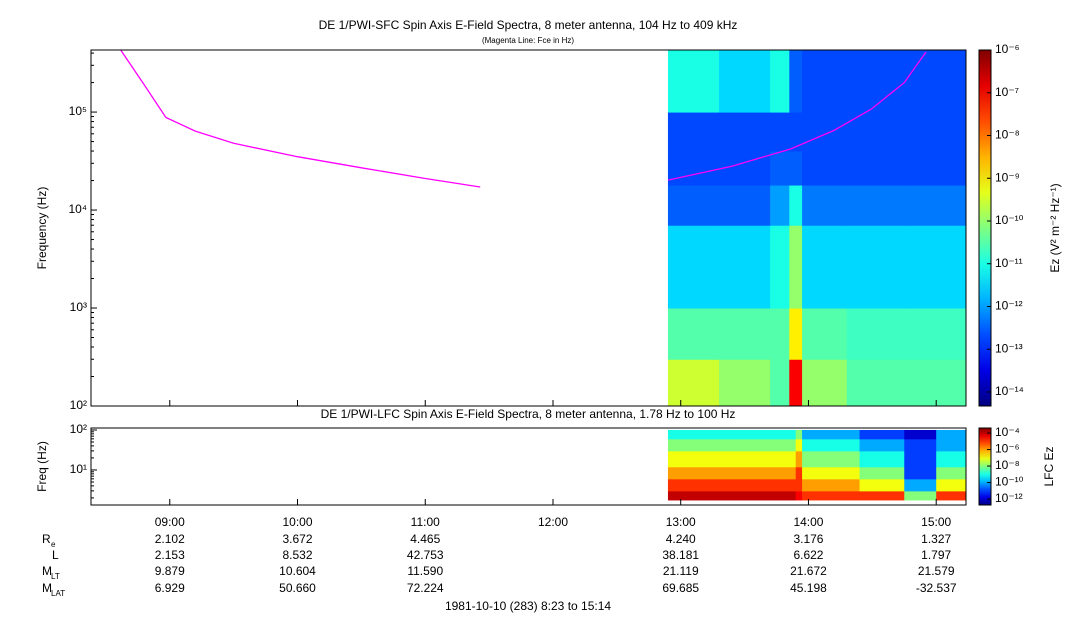 The width and height of the screenshot is (1083, 620). What do you see at coordinates (808, 522) in the screenshot?
I see `x-tick-label: 14:00` at bounding box center [808, 522].